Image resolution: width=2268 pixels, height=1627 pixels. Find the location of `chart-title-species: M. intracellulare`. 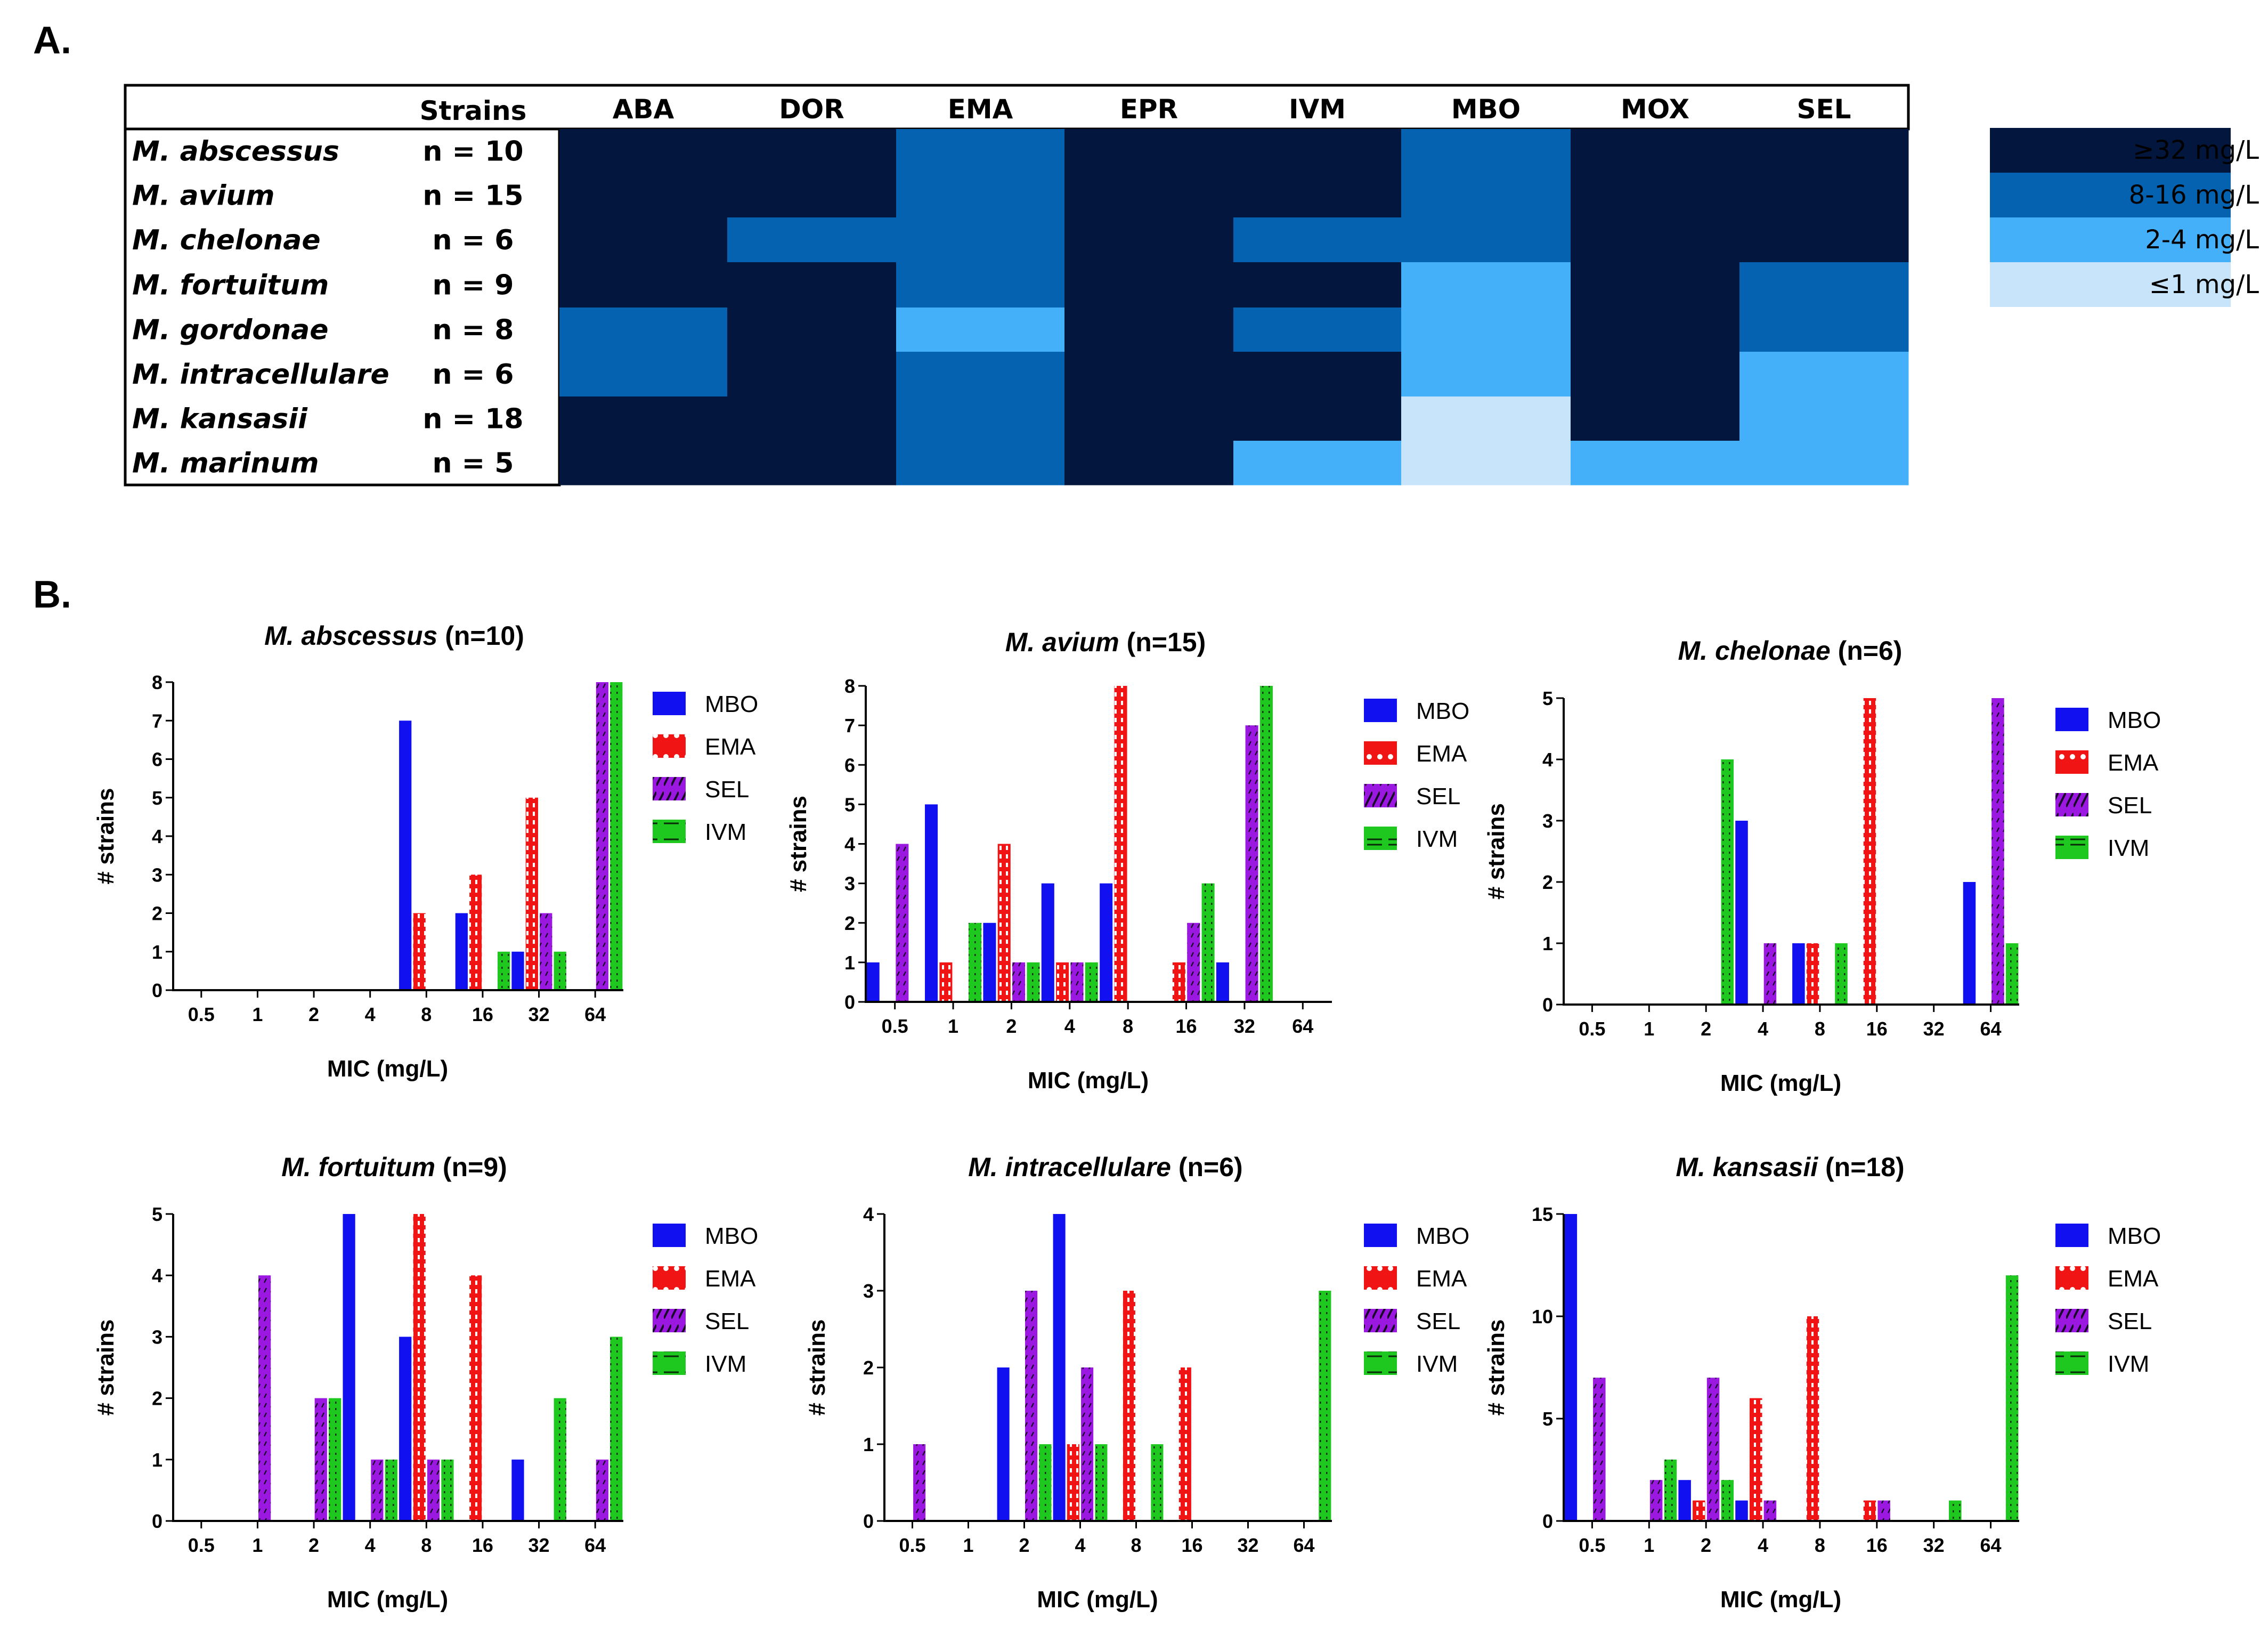

chart-title-species: M. intracellulare is located at coordinates (1069, 1167).